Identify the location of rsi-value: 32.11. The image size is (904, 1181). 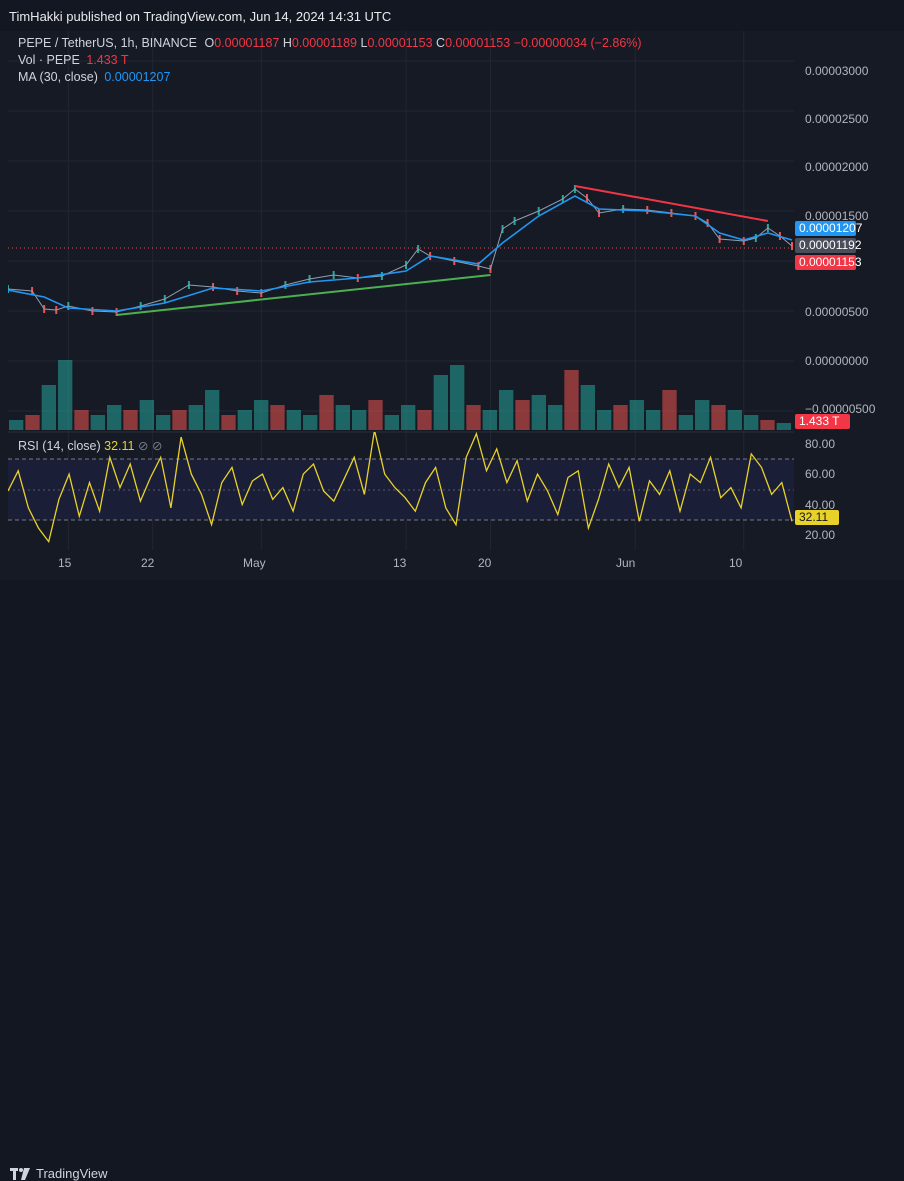
(119, 446).